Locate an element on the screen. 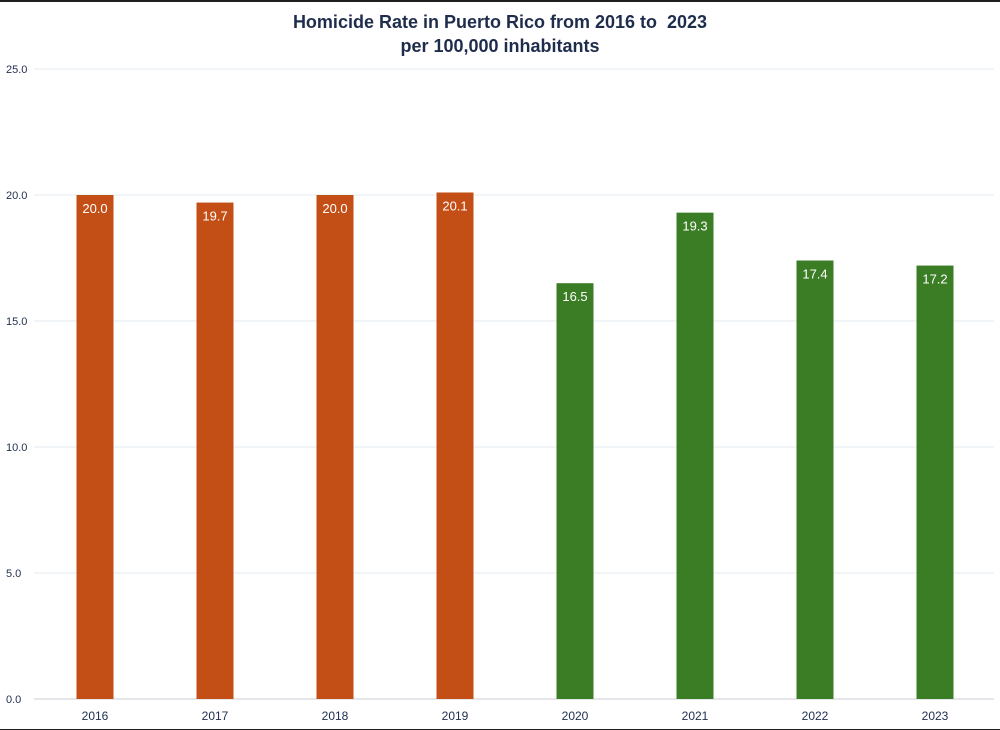  x-tick-label-2017: 2017 is located at coordinates (215, 716).